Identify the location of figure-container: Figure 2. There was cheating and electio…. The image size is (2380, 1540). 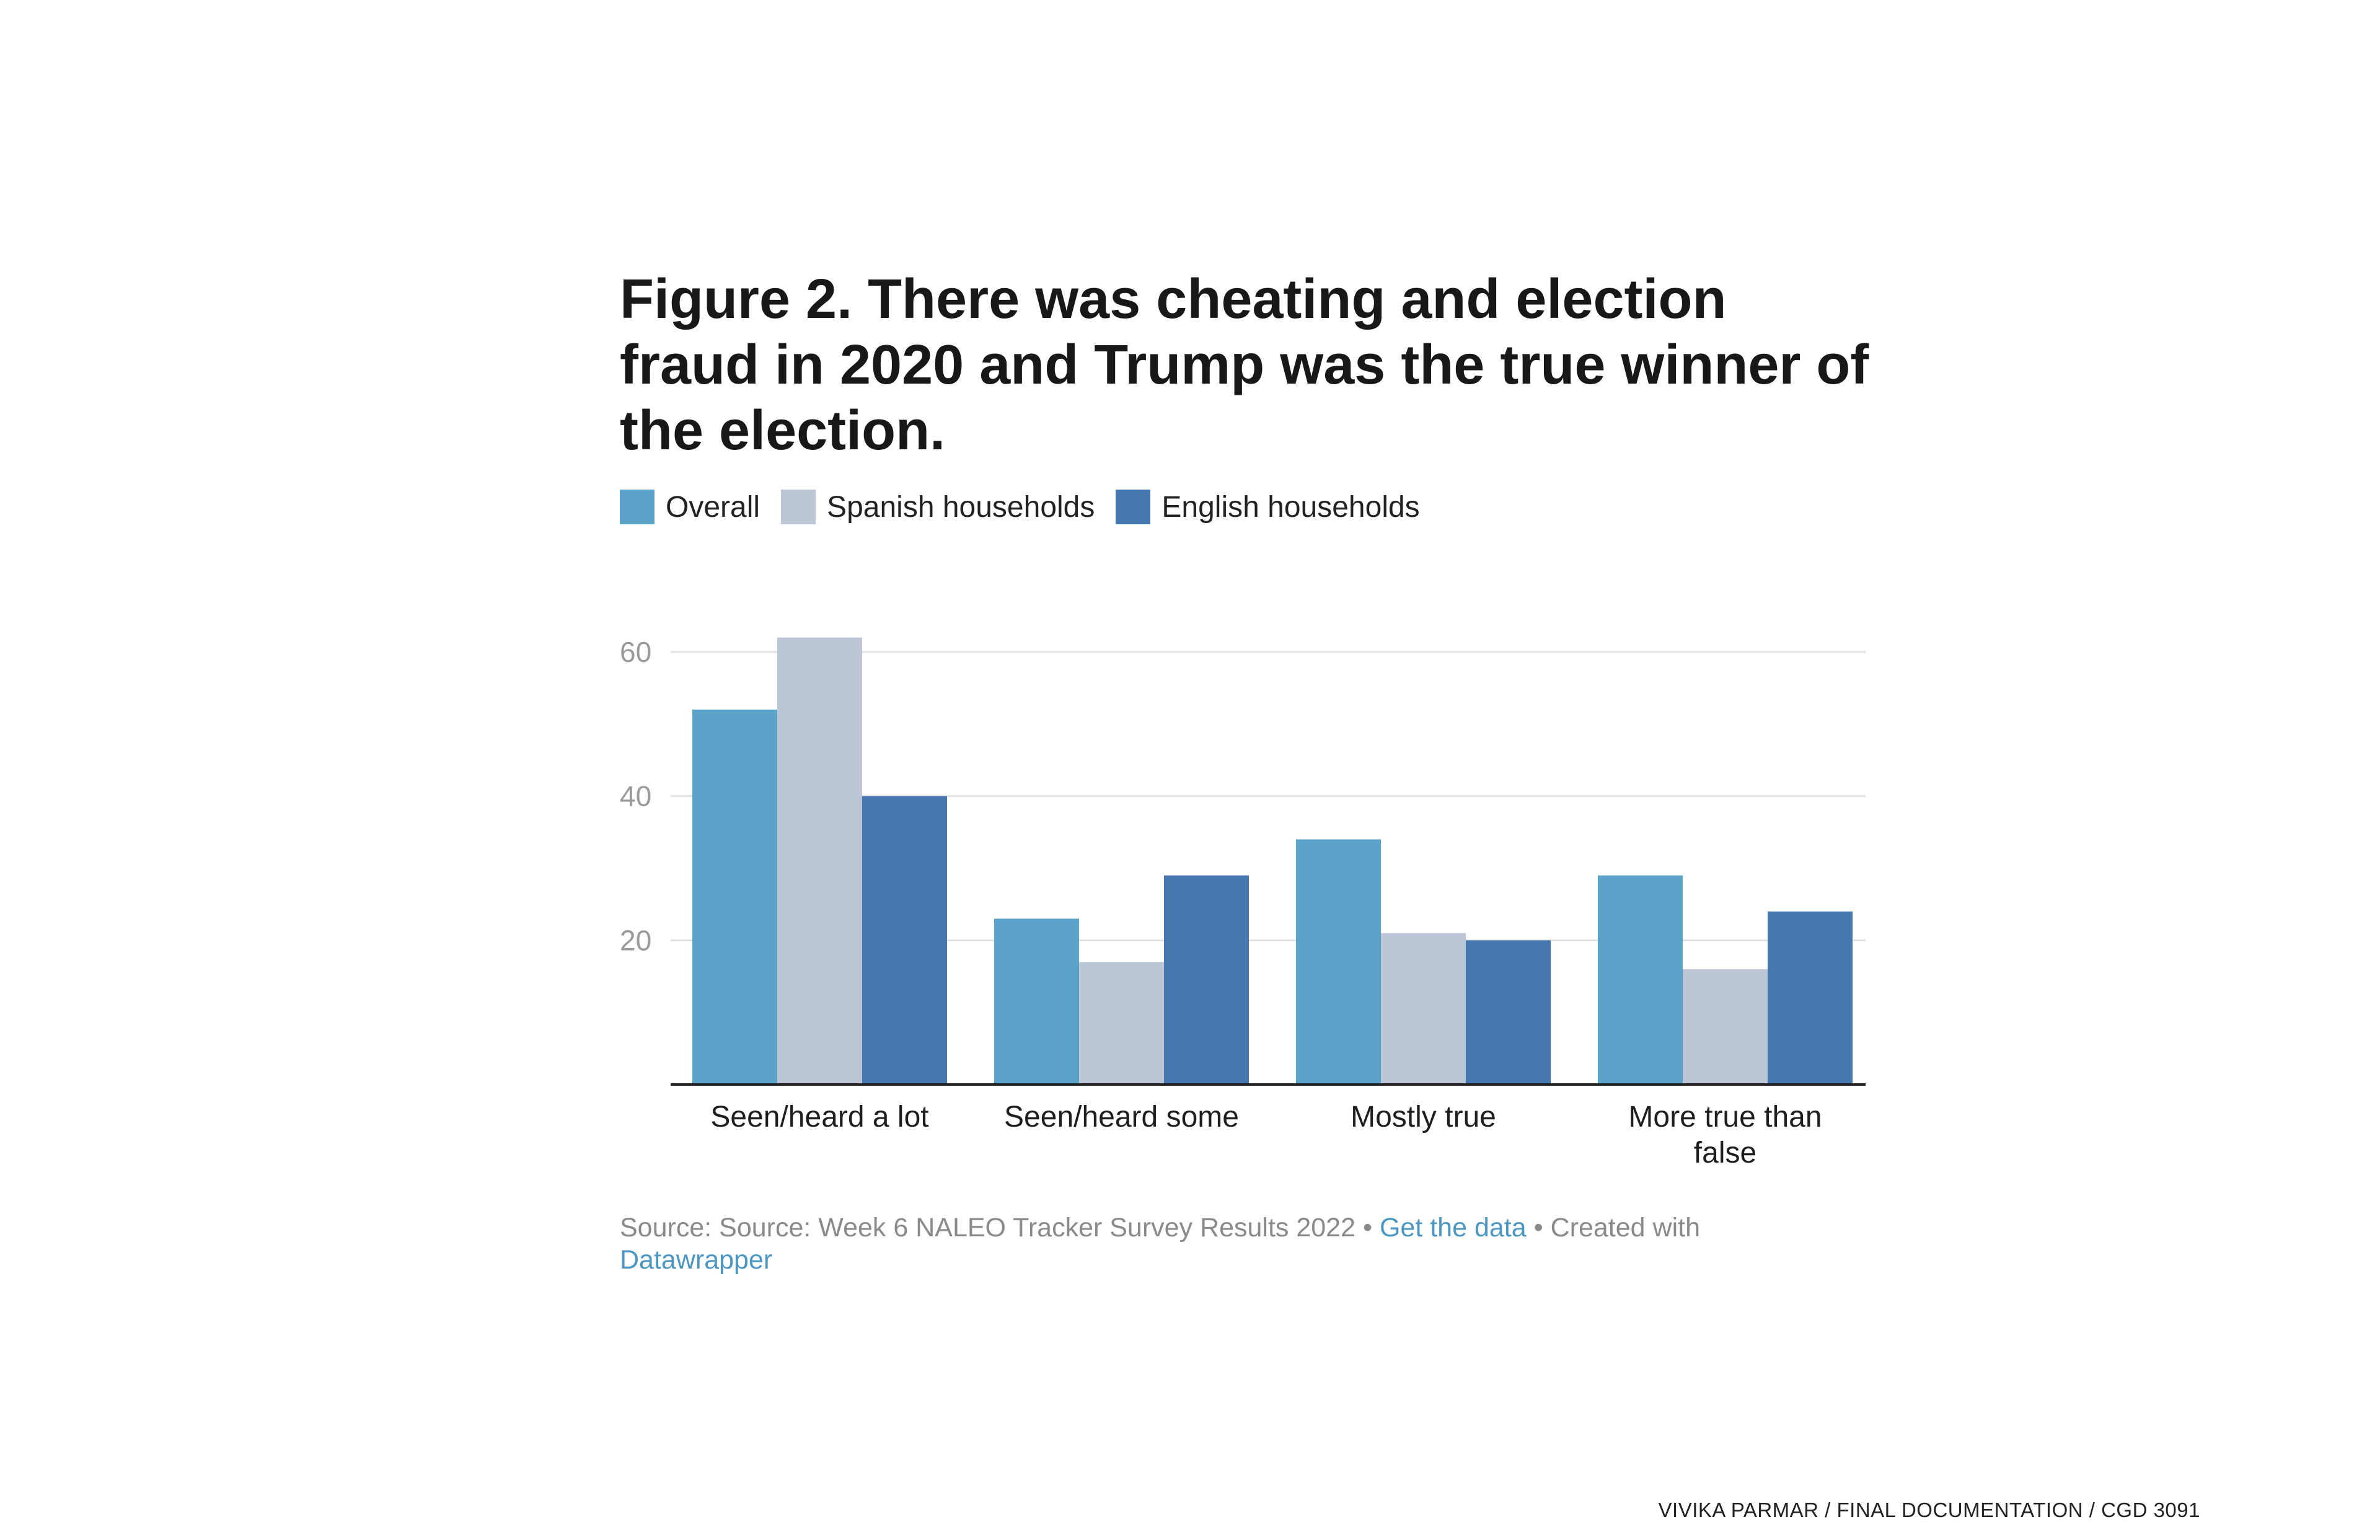
(1246, 396).